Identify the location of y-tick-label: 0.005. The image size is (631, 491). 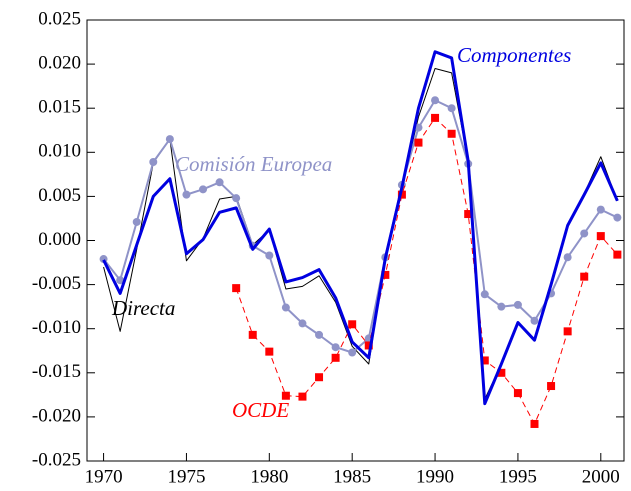
(59, 195).